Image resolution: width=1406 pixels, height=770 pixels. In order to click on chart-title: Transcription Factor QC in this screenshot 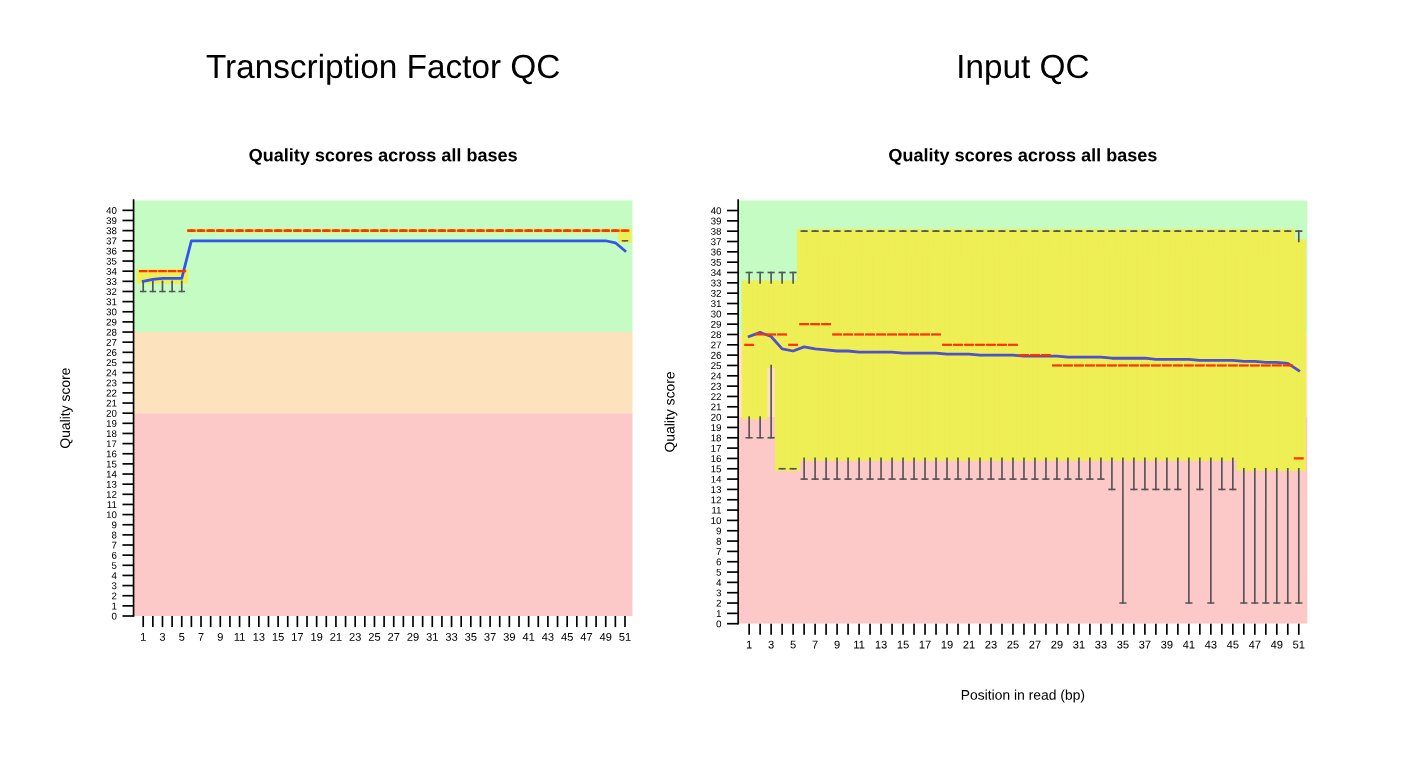, I will do `click(383, 69)`.